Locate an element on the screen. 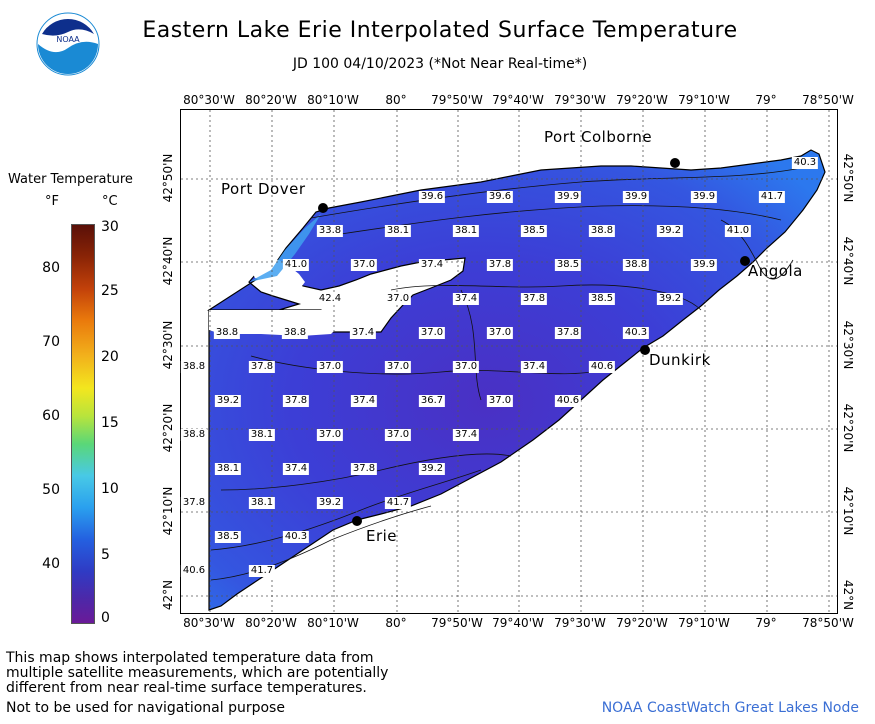 The width and height of the screenshot is (875, 724). temp-label: 40.6 is located at coordinates (602, 367).